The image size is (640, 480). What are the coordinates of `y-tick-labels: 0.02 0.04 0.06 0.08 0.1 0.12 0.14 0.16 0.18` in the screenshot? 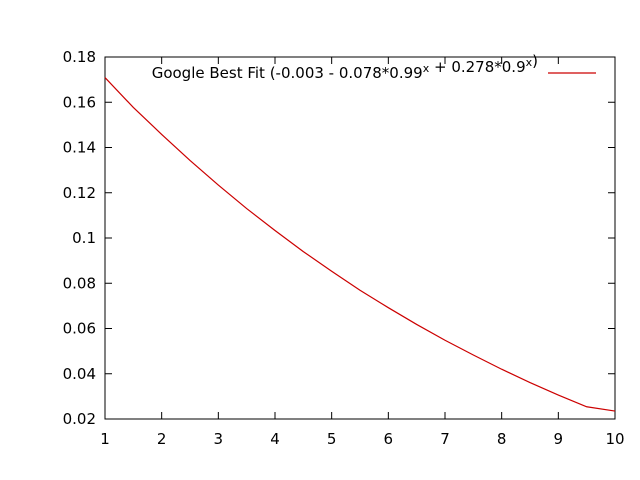 It's located at (79, 238).